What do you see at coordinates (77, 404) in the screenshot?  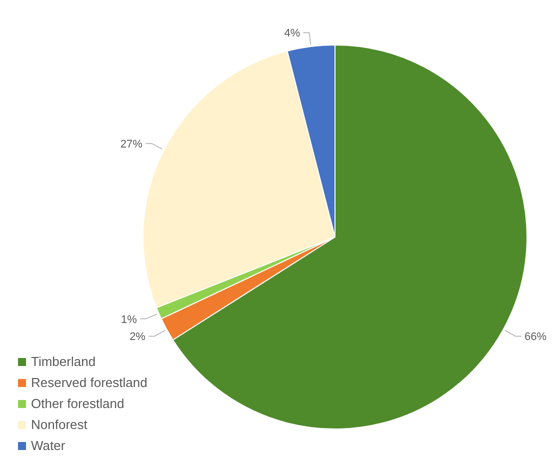 I see `legend-label: Other forestland` at bounding box center [77, 404].